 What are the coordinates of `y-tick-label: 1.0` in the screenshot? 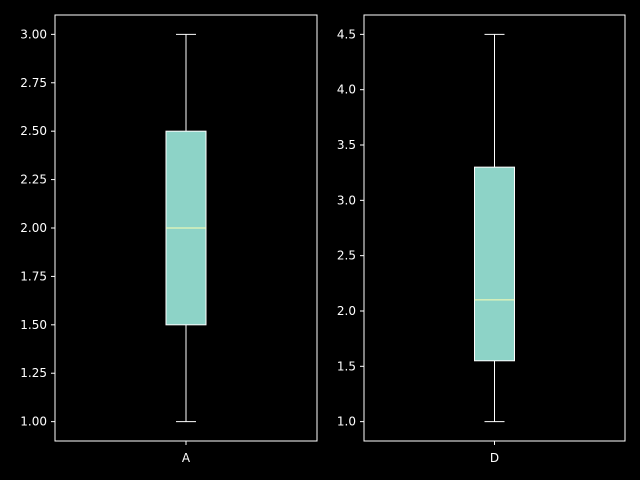 It's located at (346, 422).